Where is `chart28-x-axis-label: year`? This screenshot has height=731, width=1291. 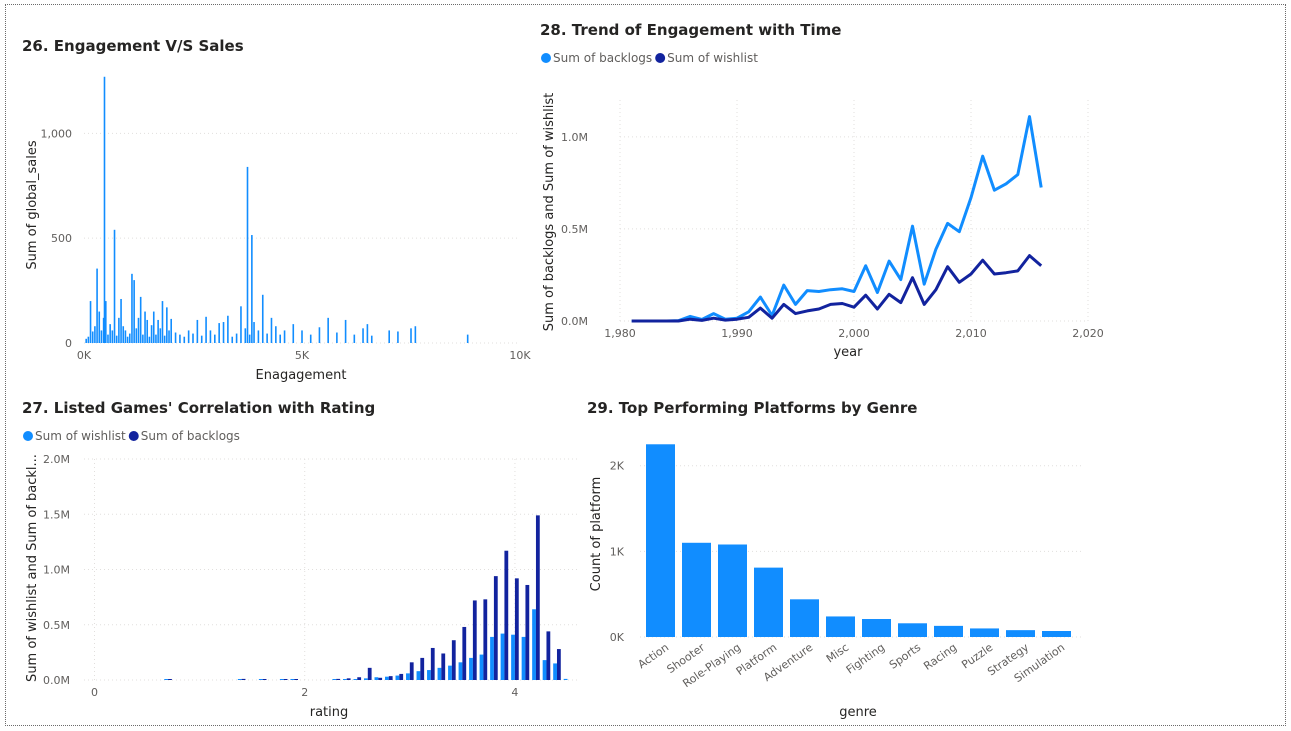
chart28-x-axis-label: year is located at coordinates (848, 352).